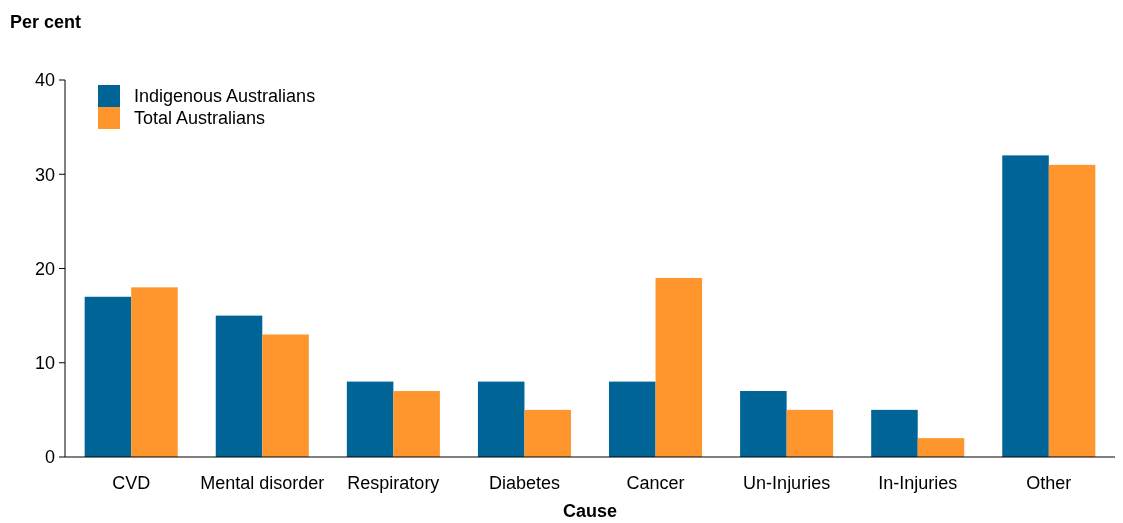  I want to click on x-tick-label: Respiratory, so click(393, 483).